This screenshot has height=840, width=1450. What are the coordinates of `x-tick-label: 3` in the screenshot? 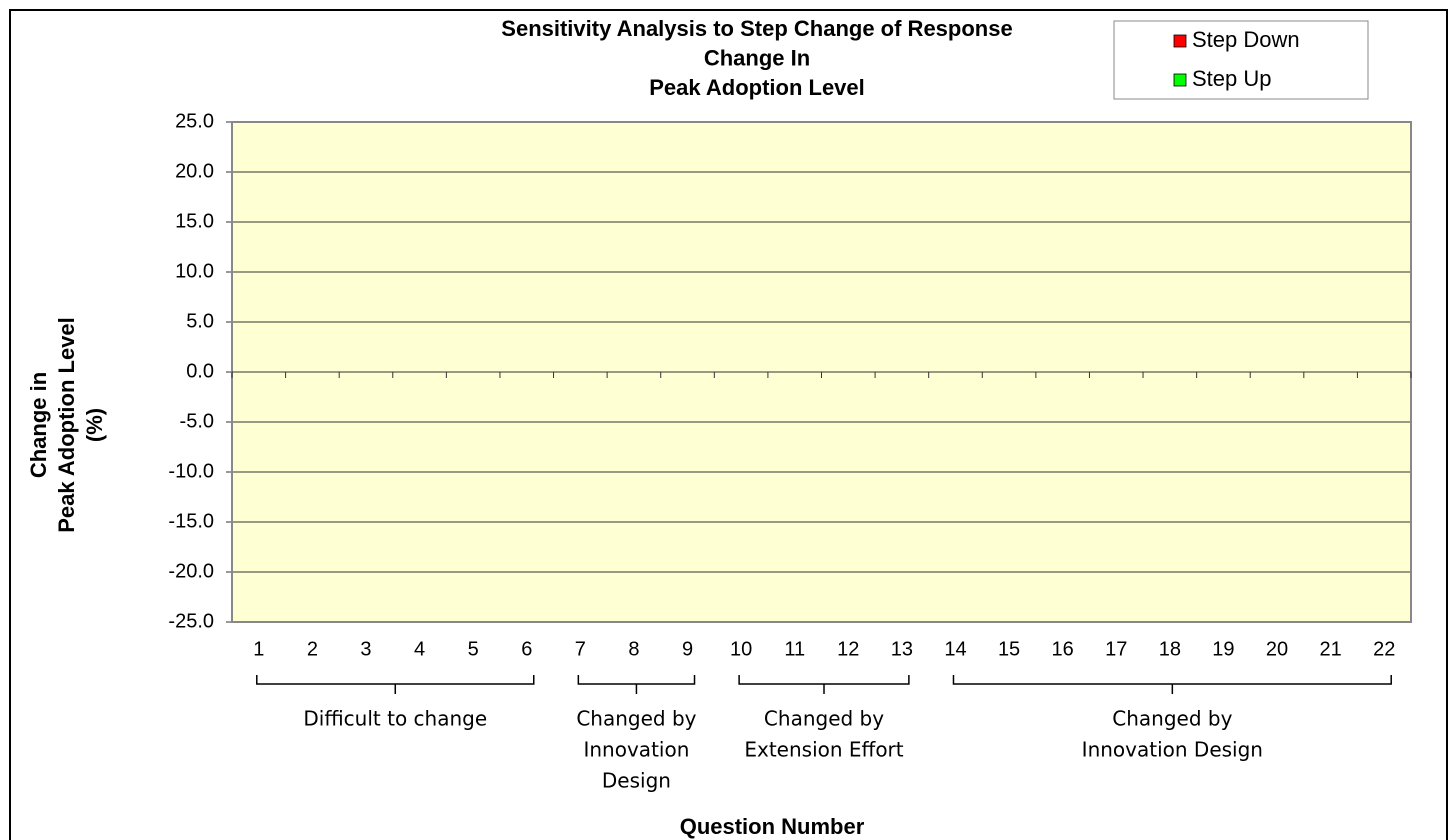 It's located at (365, 649).